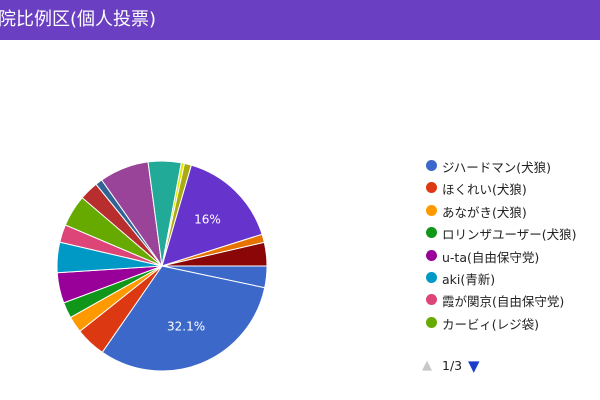  I want to click on legend-label: u-ta(自由保守党), so click(491, 257).